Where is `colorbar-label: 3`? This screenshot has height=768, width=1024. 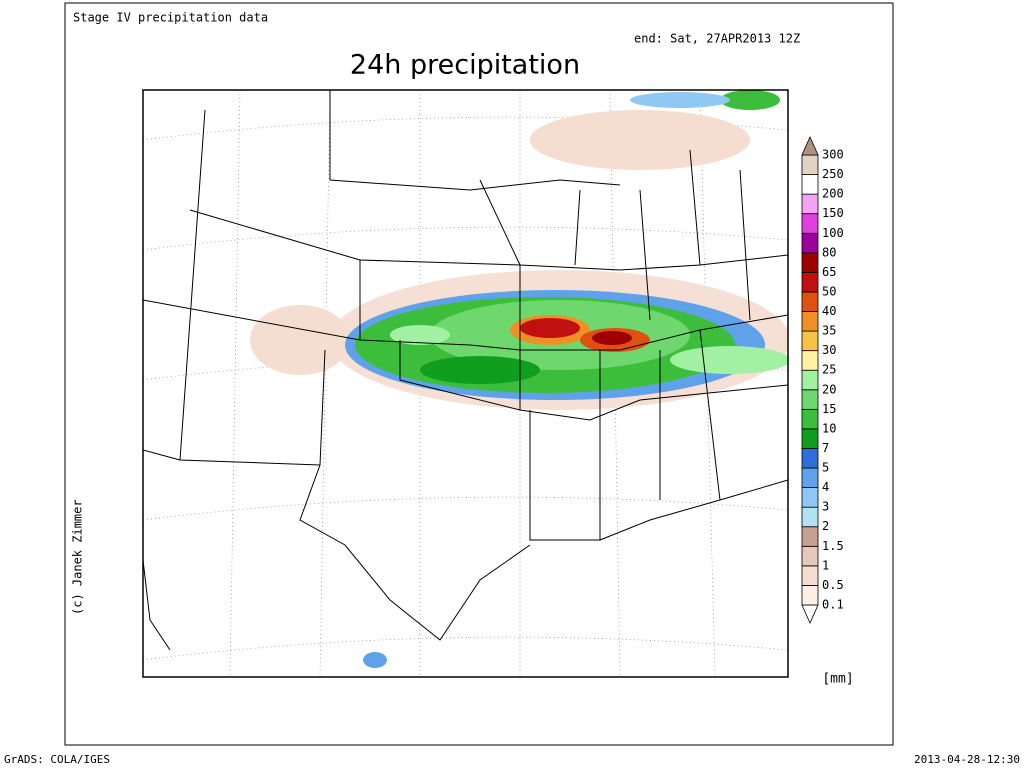 colorbar-label: 3 is located at coordinates (825, 507).